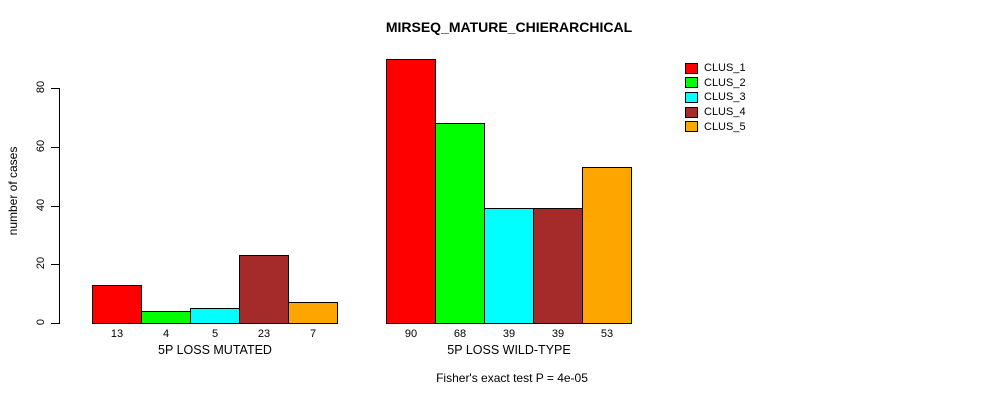 The width and height of the screenshot is (990, 400). What do you see at coordinates (117, 334) in the screenshot?
I see `bar-value-label: 13` at bounding box center [117, 334].